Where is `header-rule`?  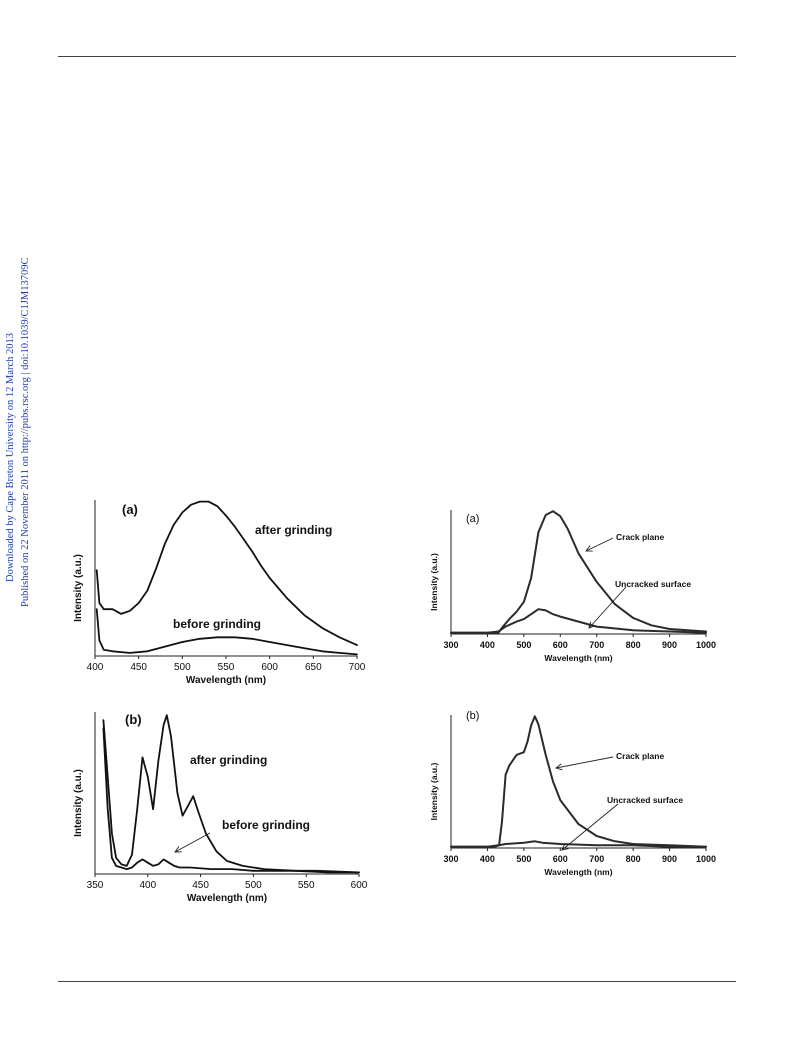
header-rule is located at coordinates (397, 56).